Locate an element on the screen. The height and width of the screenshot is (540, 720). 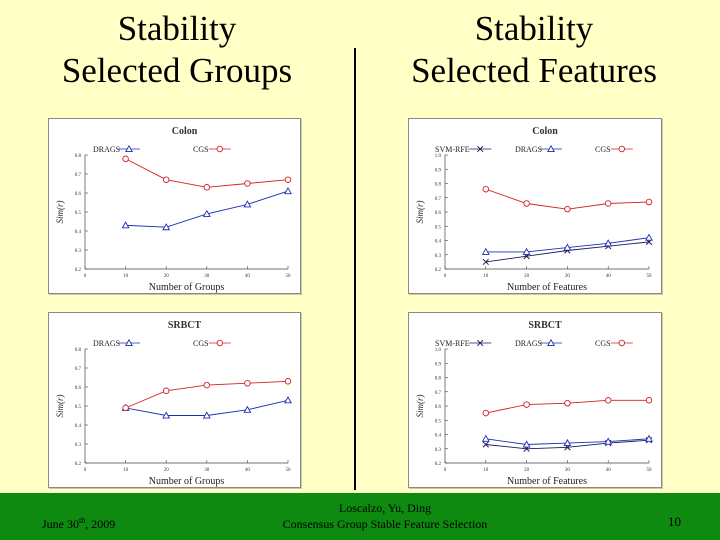
x-axis-label: Number of Features is located at coordinates (547, 287).